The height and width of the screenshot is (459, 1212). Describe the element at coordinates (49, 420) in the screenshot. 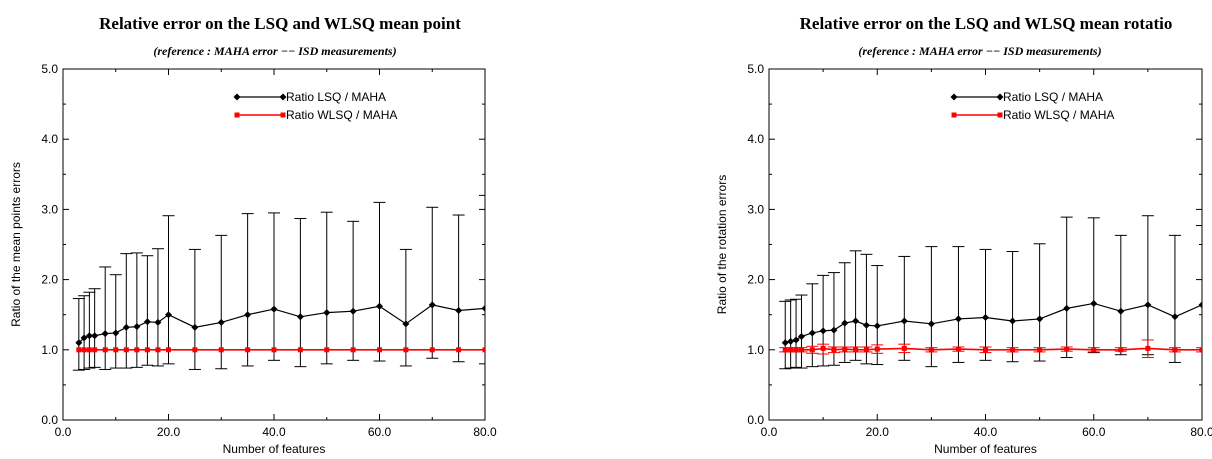

I see `y-tick-label: 0.0` at that location.